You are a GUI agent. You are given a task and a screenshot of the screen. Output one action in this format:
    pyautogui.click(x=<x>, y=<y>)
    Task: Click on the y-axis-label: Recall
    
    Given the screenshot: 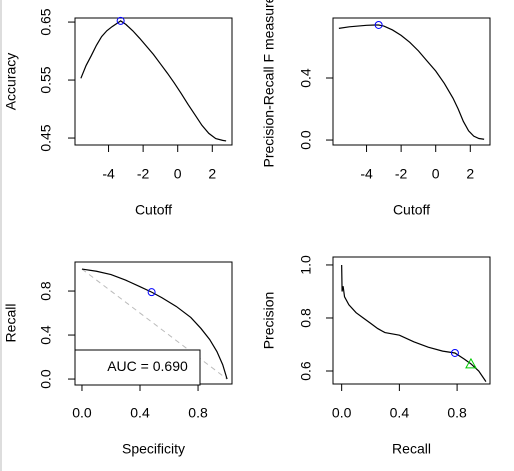 What is the action you would take?
    pyautogui.click(x=11, y=323)
    